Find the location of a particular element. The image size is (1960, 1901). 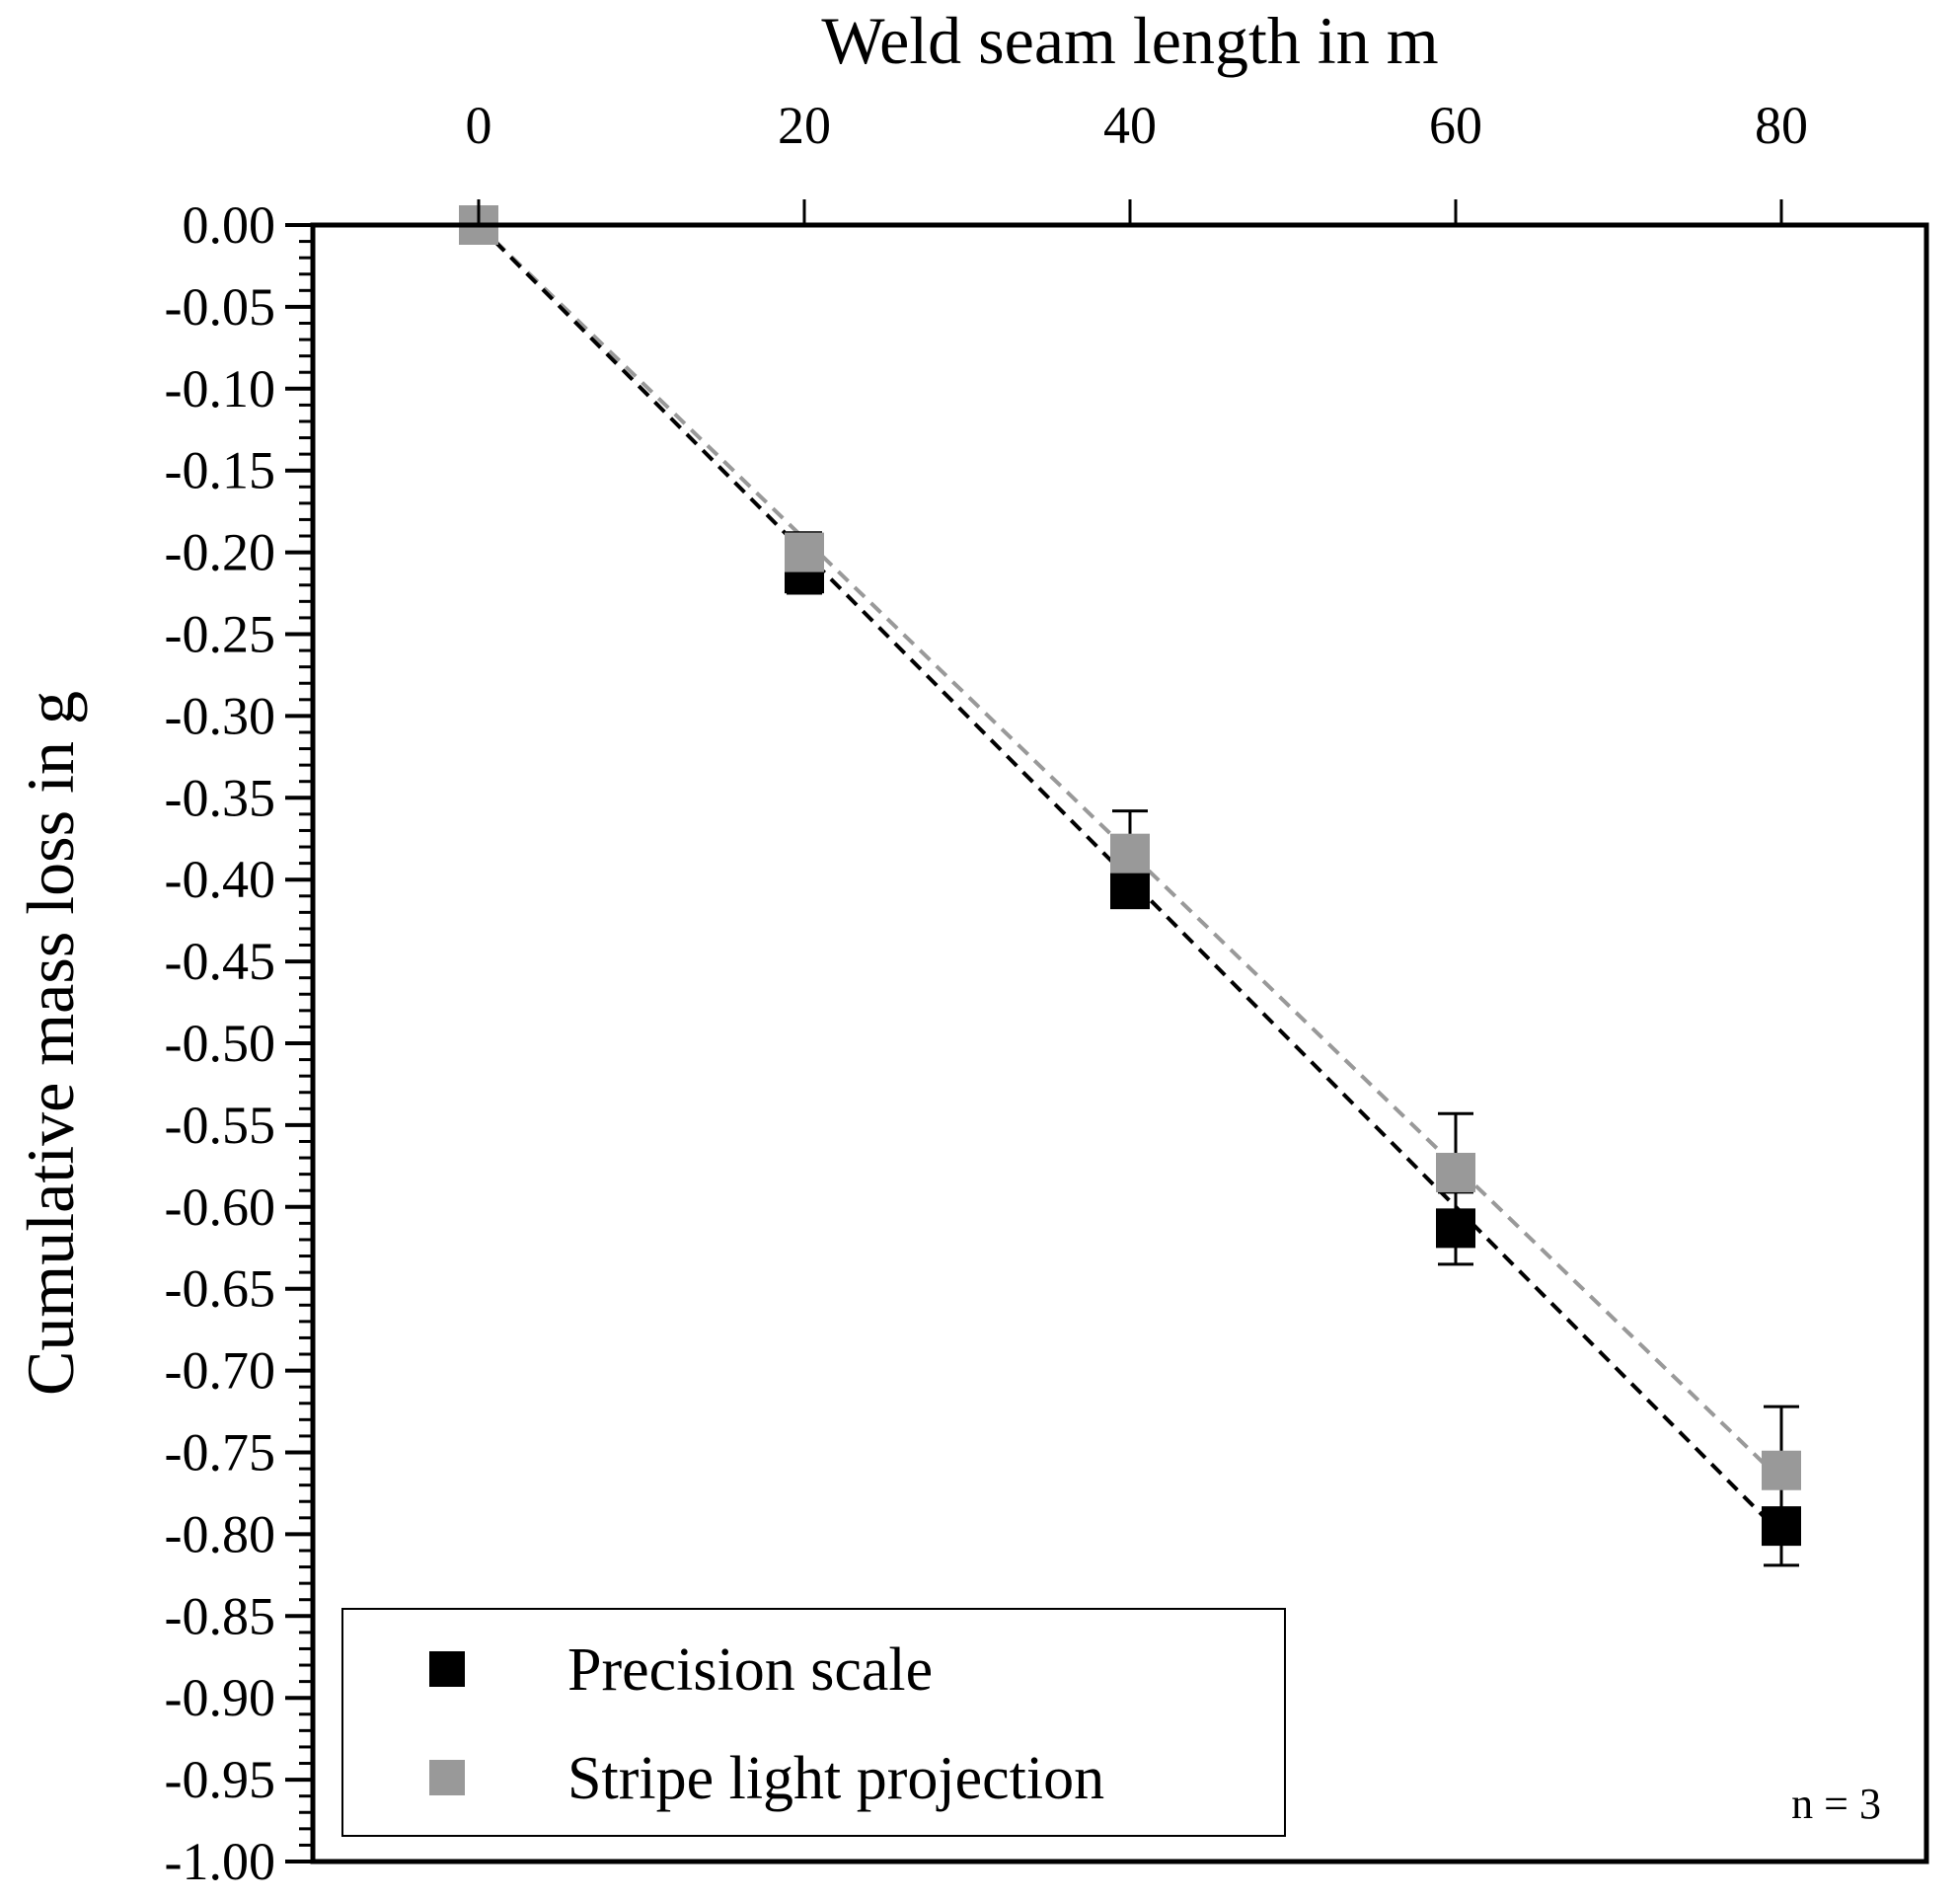

y-tick-label: -0.40 is located at coordinates (220, 879).